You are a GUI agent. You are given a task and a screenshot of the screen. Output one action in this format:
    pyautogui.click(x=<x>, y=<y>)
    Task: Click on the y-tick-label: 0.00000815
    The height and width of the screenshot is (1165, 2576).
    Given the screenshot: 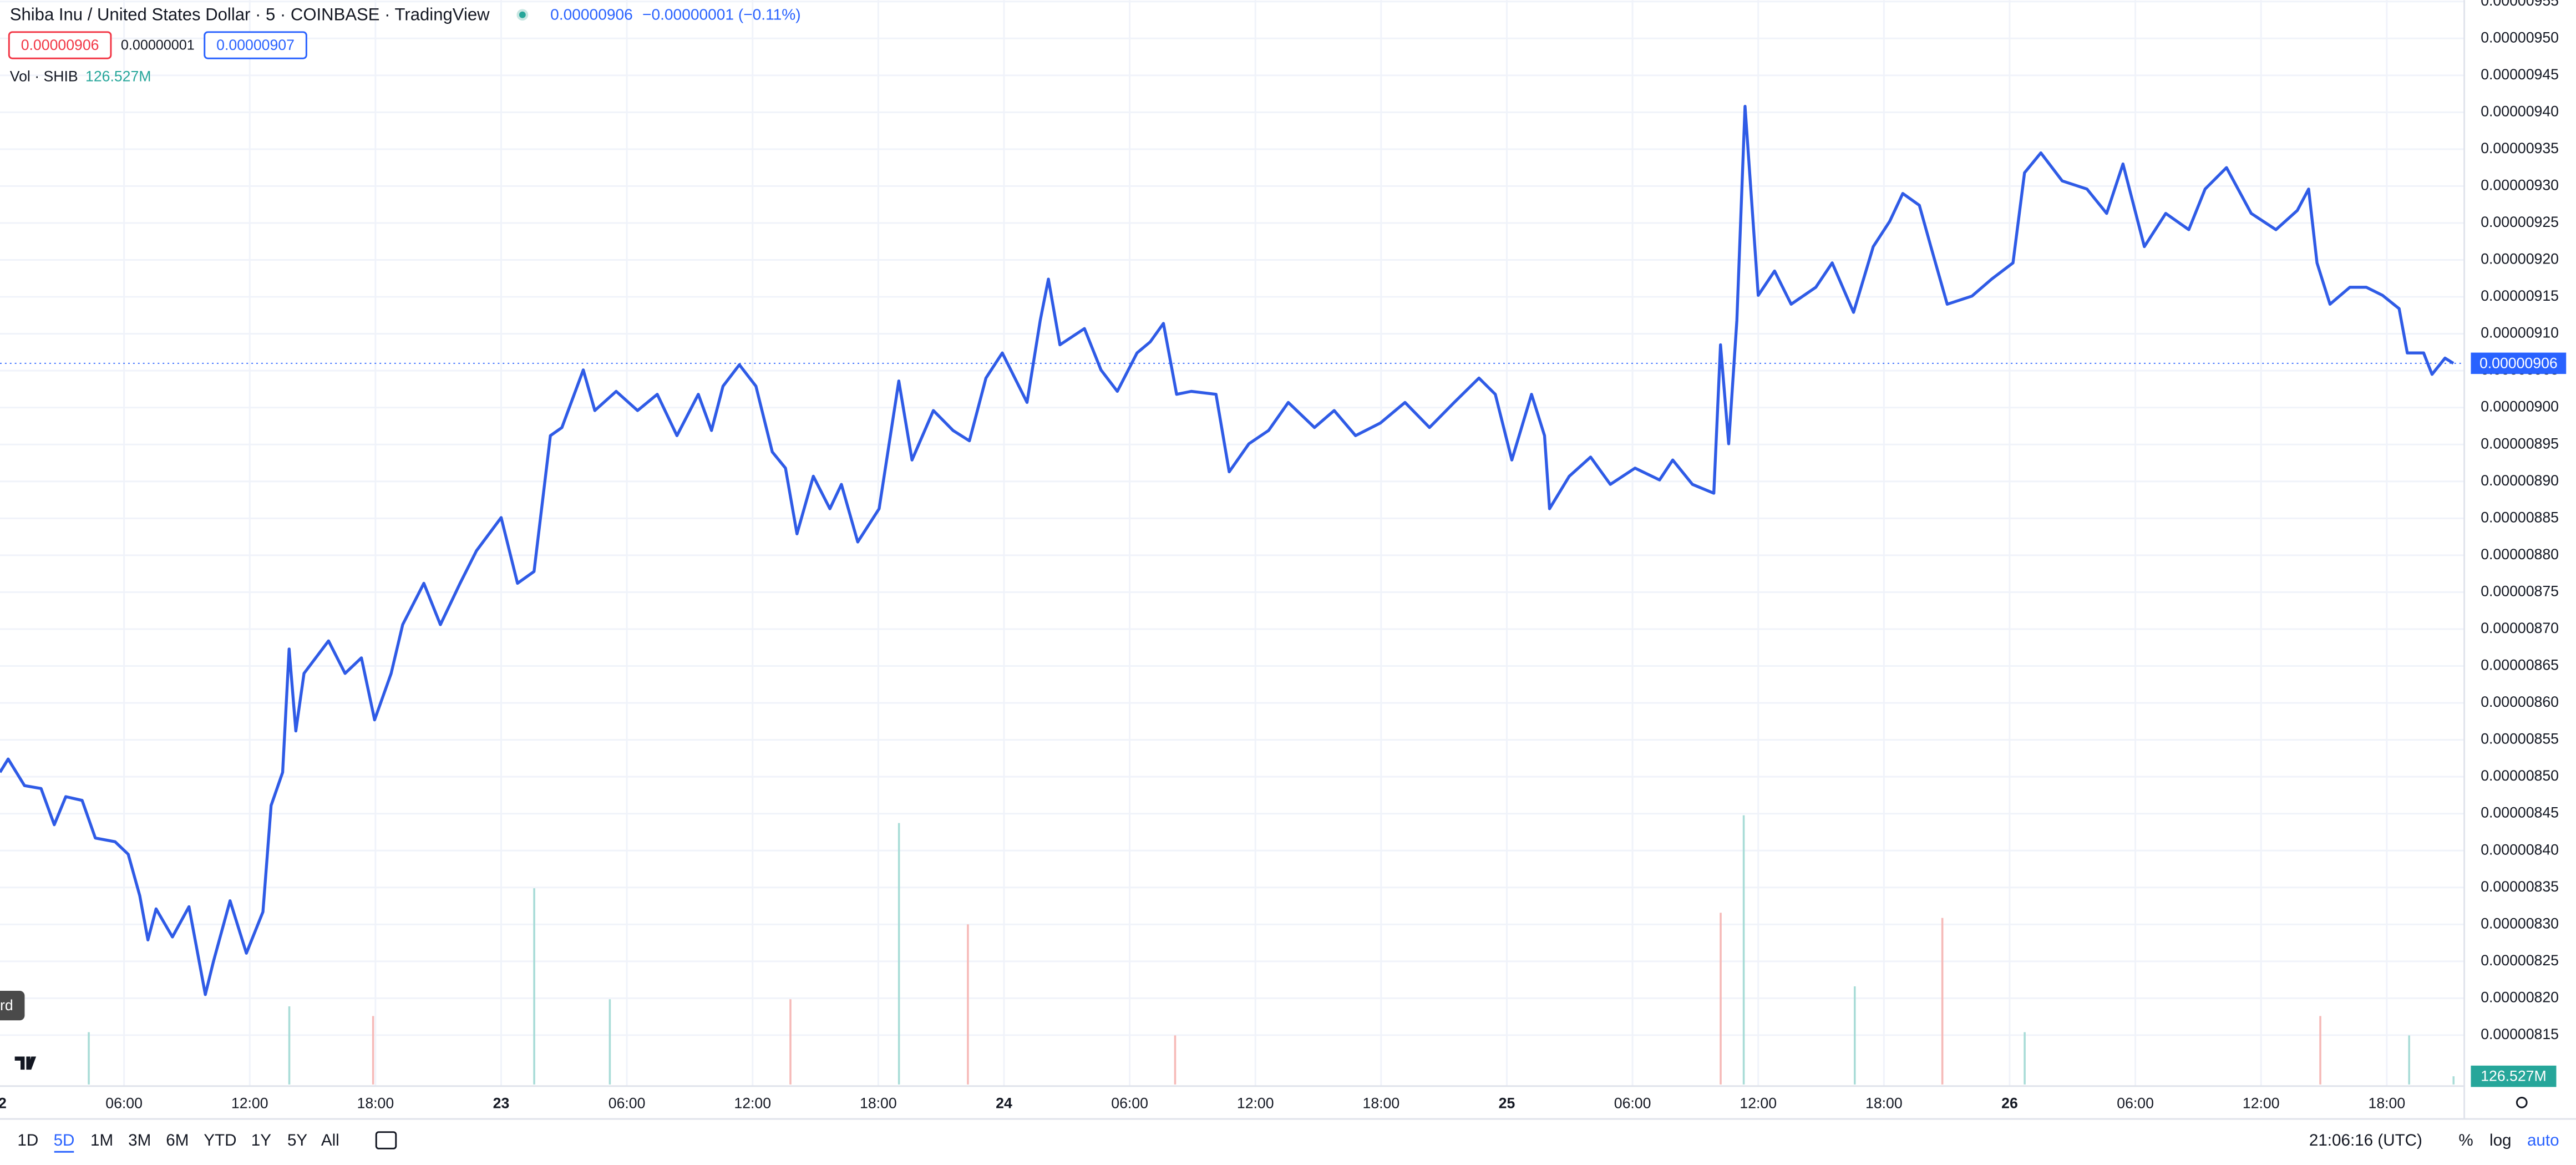 What is the action you would take?
    pyautogui.click(x=2520, y=1034)
    